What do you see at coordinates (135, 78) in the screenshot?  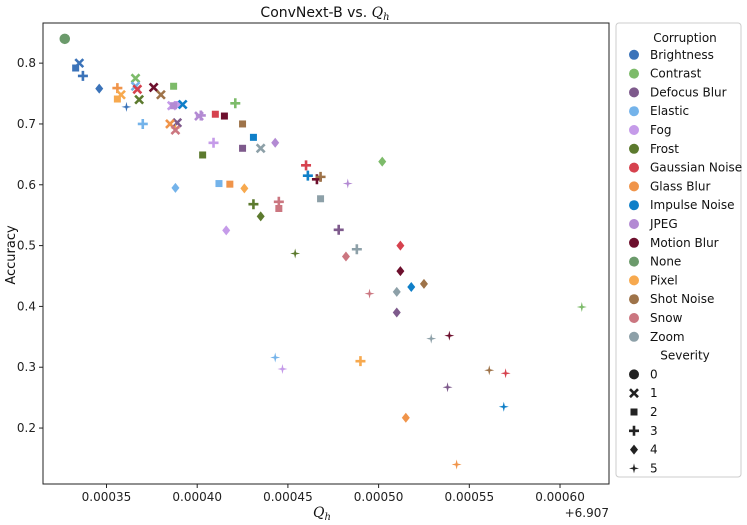 I see `point-contrast-sev1` at bounding box center [135, 78].